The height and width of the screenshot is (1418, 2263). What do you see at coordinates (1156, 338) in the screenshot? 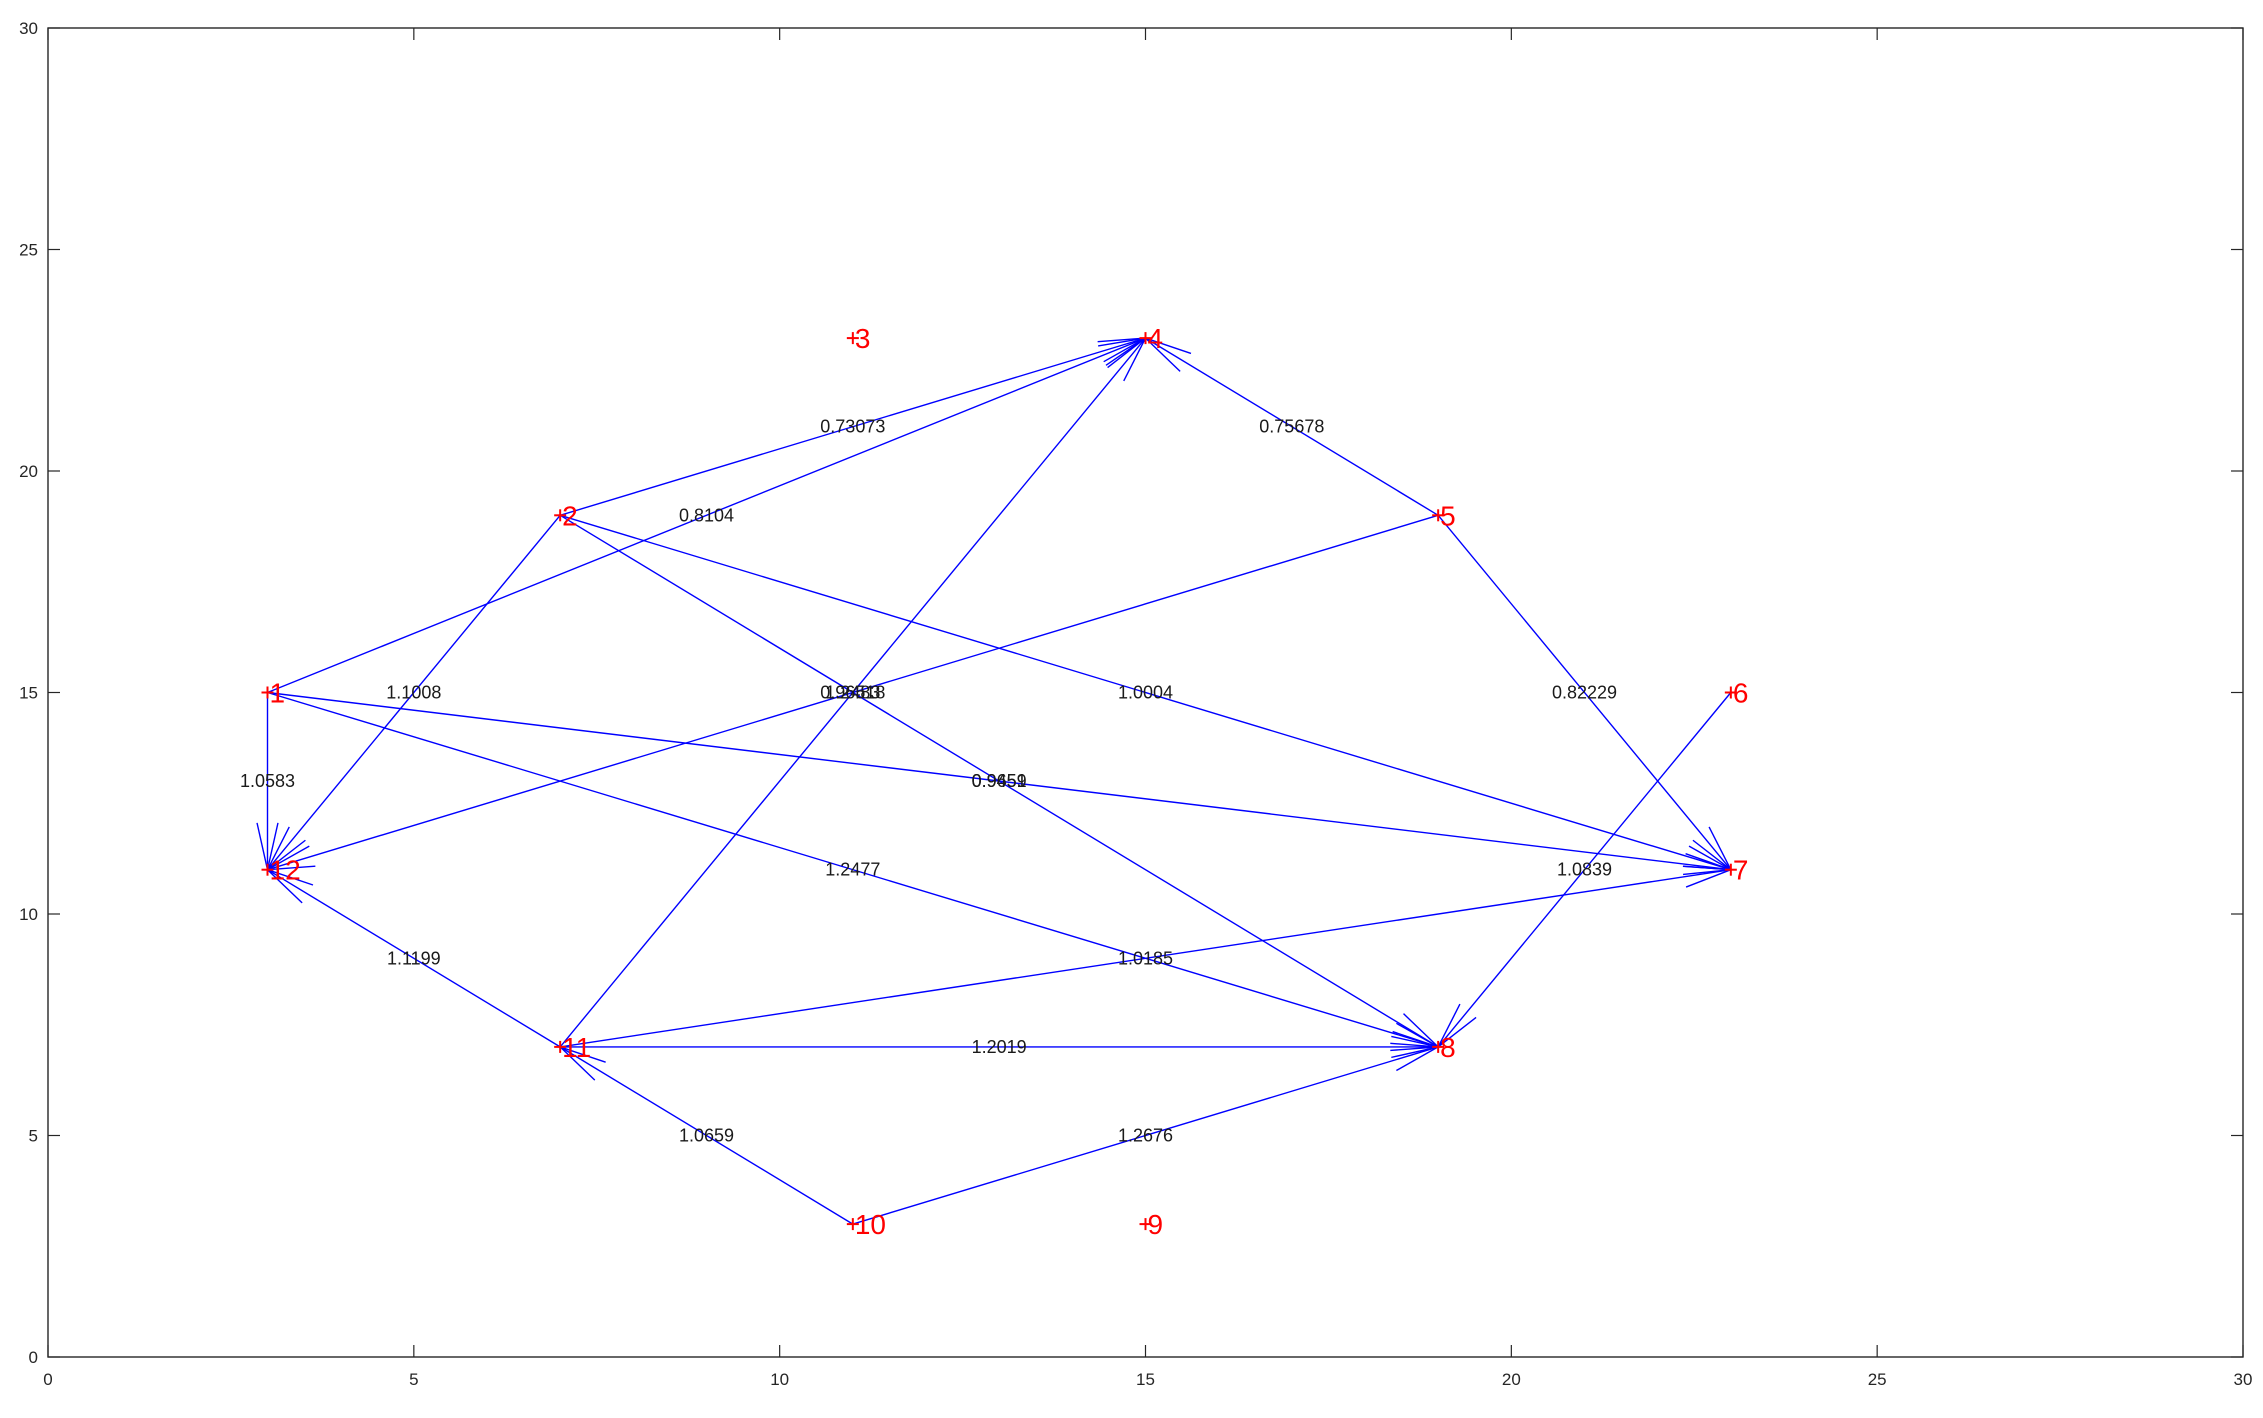
I see `node-label: 4` at bounding box center [1156, 338].